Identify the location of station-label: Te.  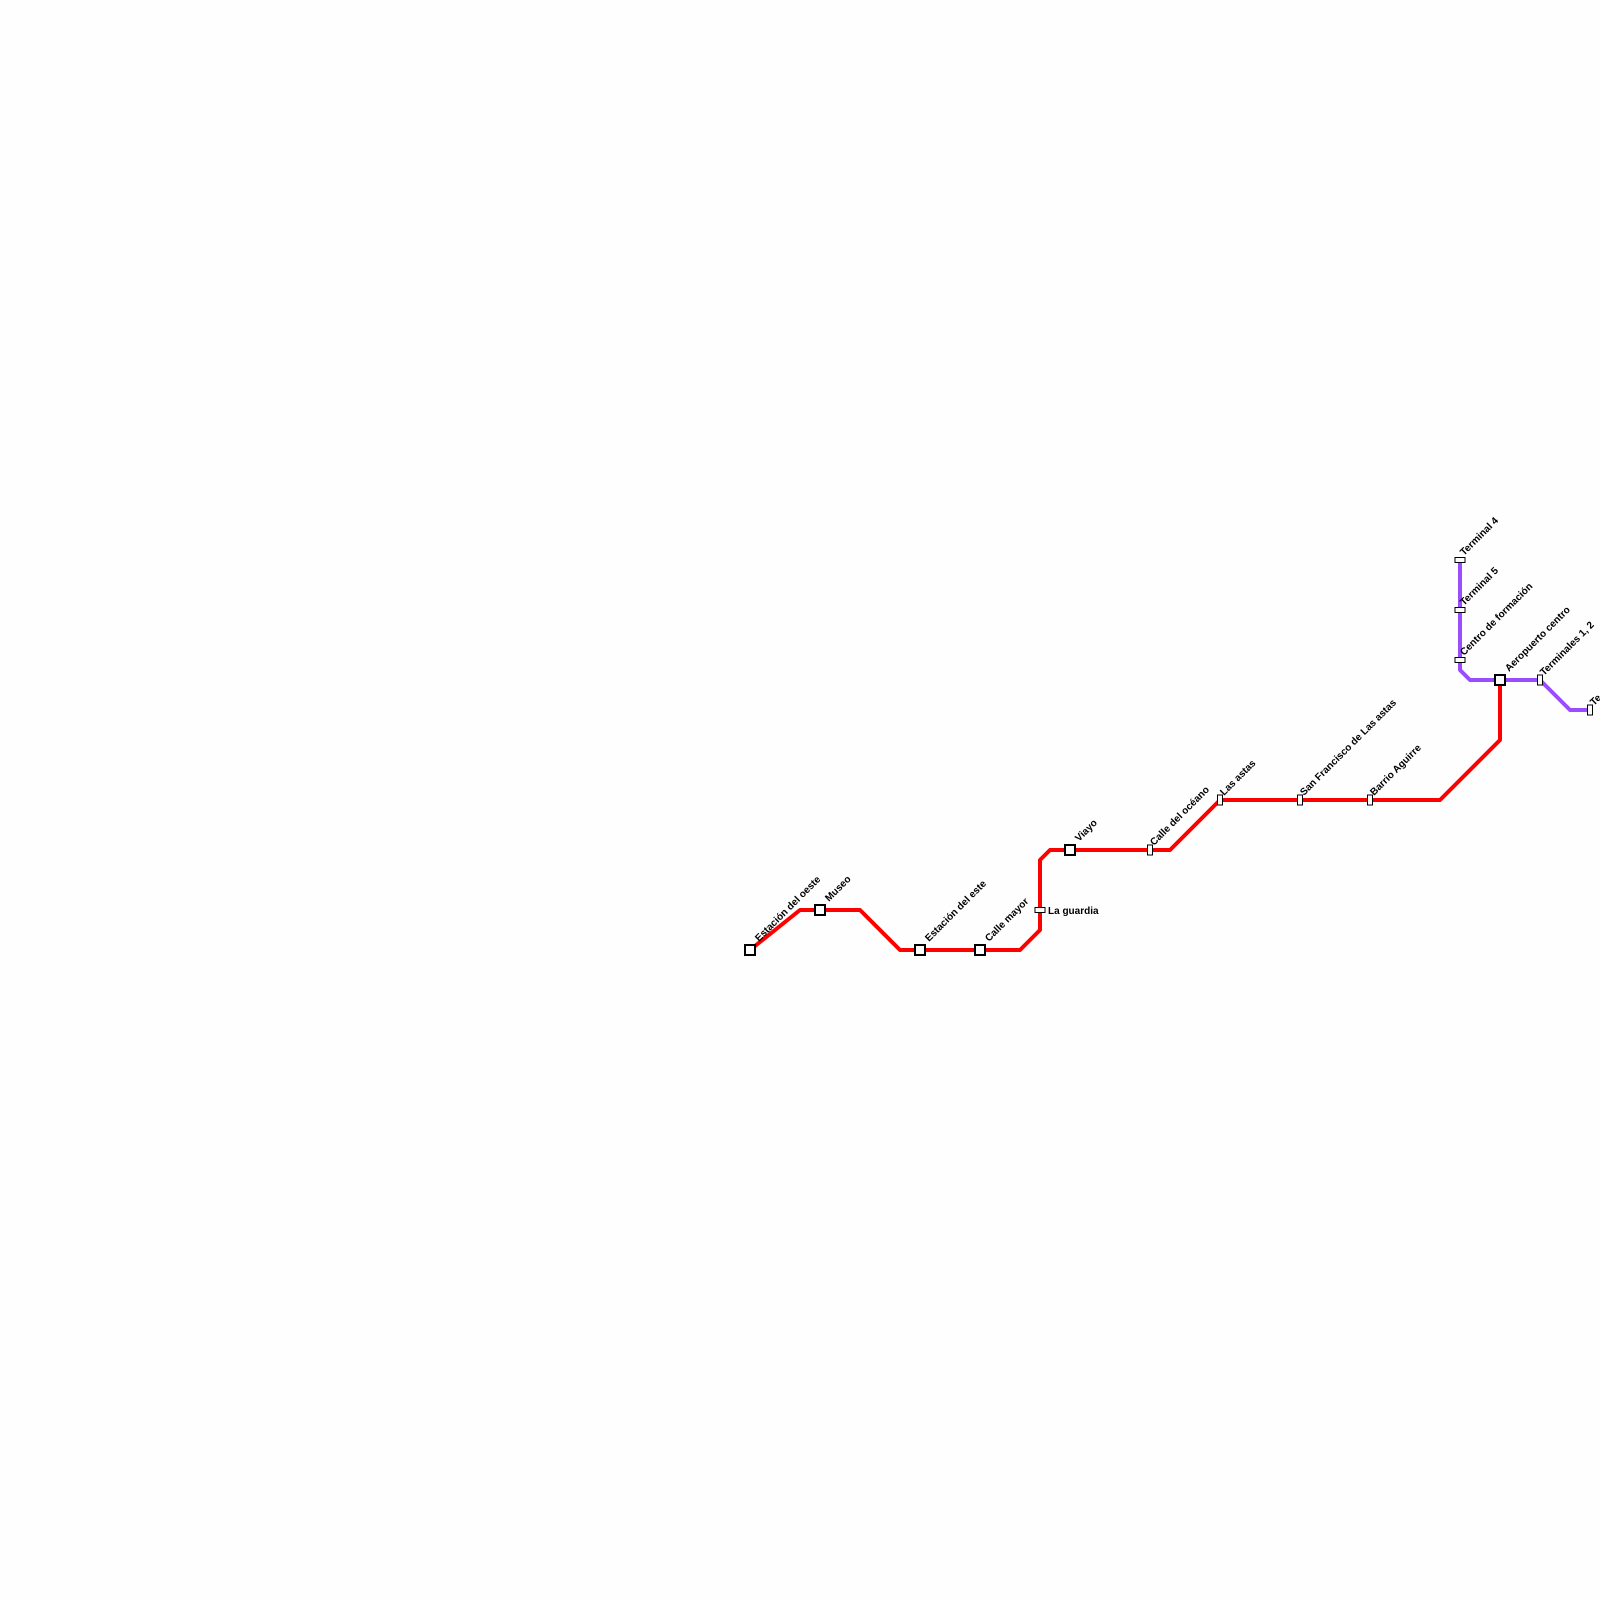
(1594, 700).